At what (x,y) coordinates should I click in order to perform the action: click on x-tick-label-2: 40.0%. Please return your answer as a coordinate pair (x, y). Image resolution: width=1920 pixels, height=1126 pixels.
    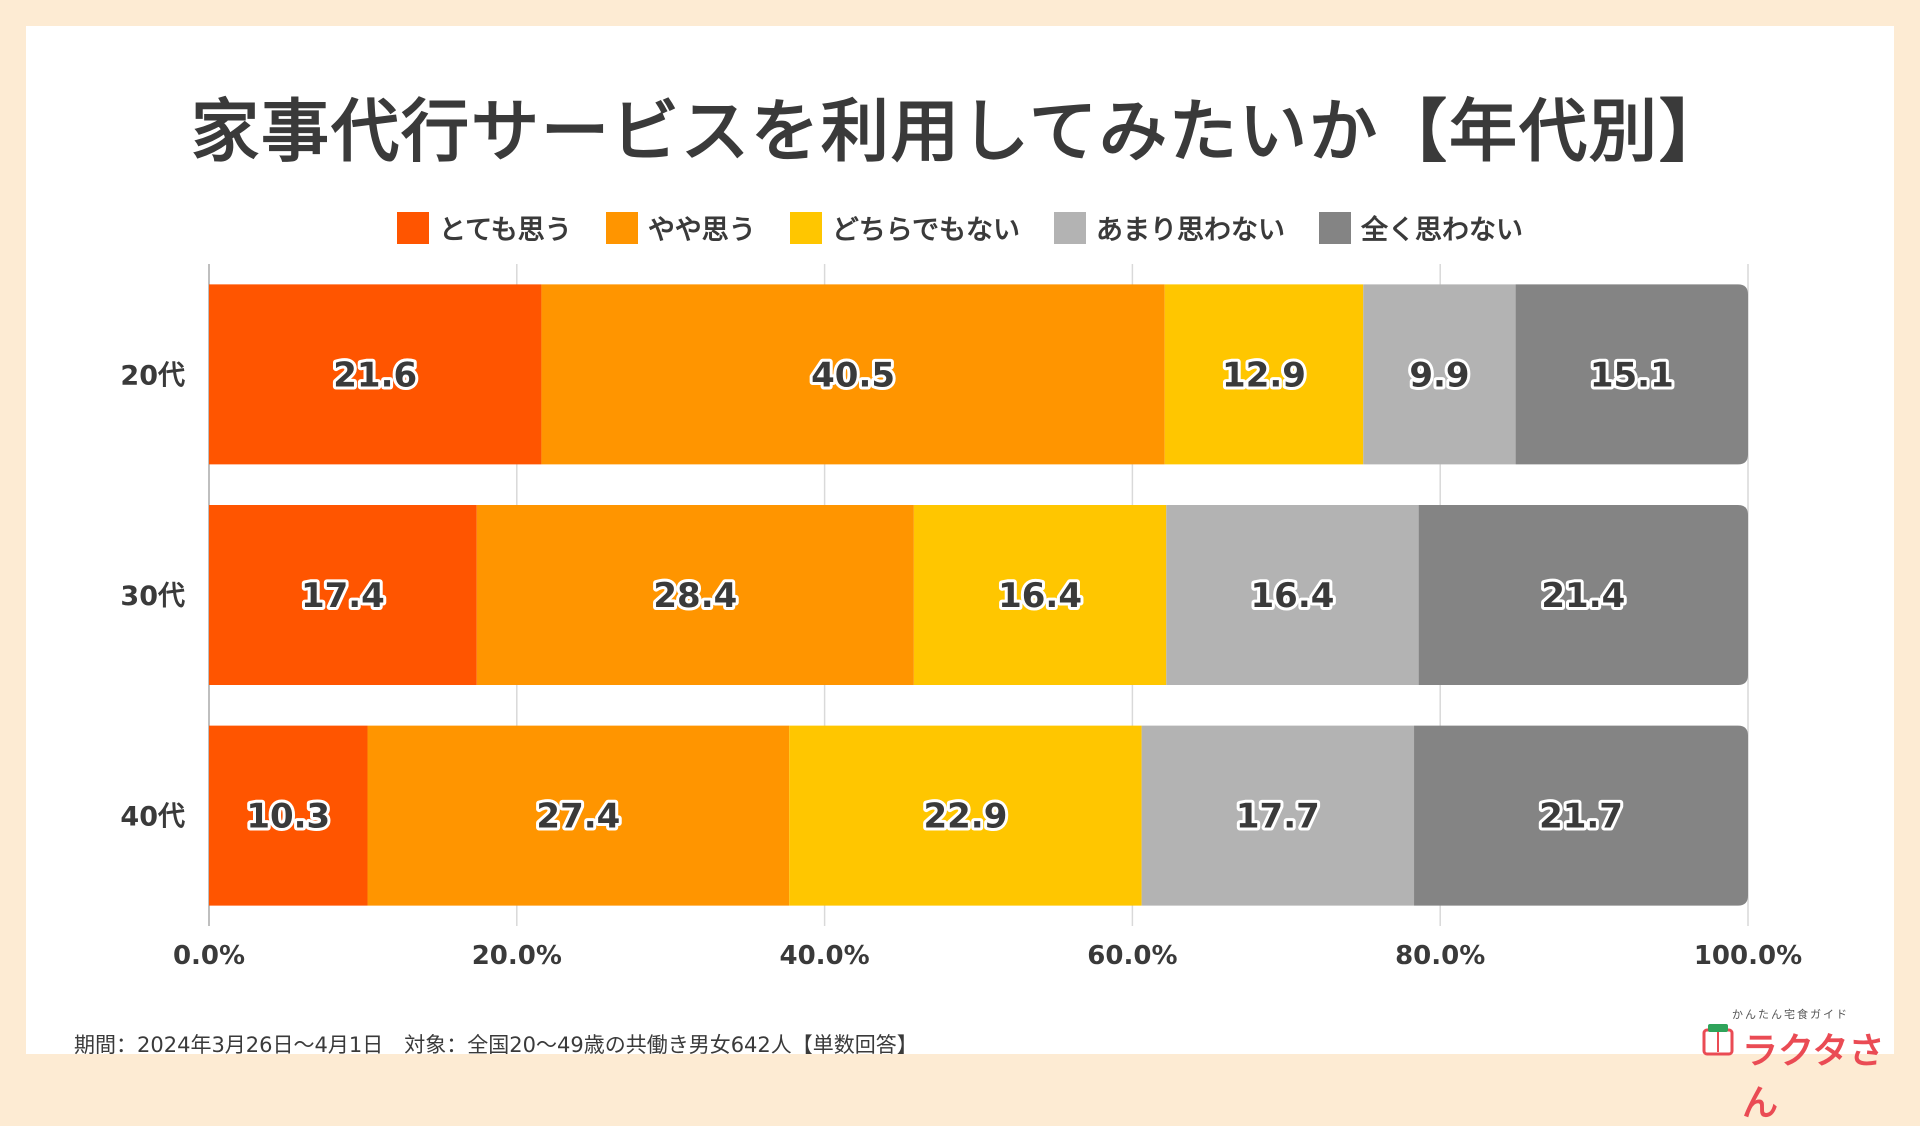
    Looking at the image, I should click on (824, 956).